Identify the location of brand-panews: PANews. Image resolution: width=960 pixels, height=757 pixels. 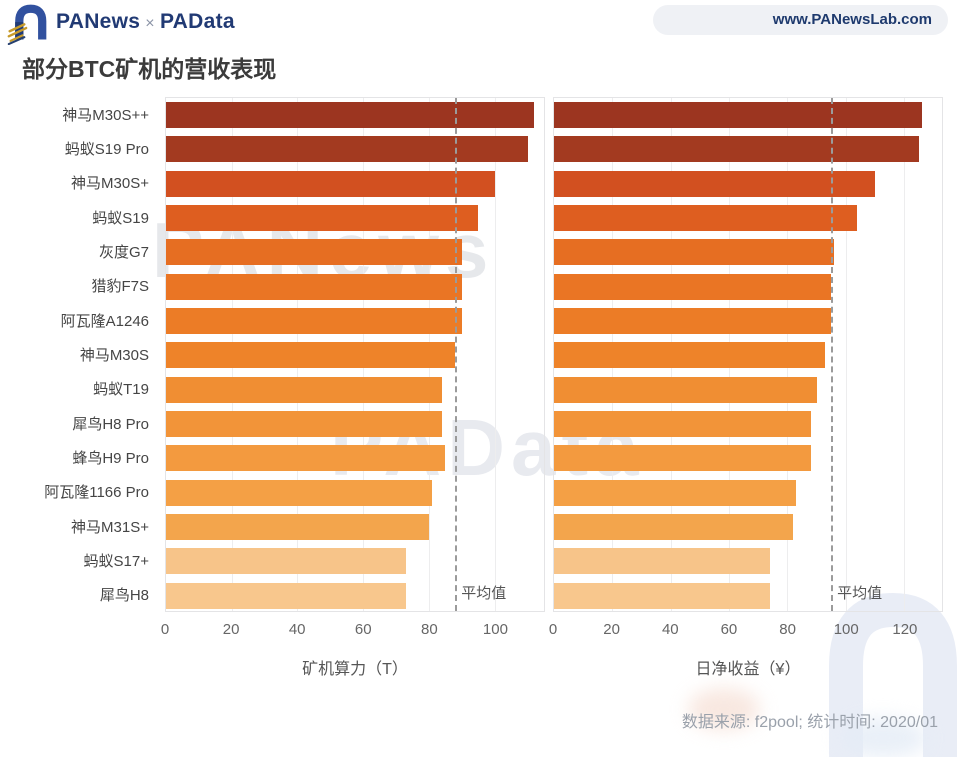
(98, 21).